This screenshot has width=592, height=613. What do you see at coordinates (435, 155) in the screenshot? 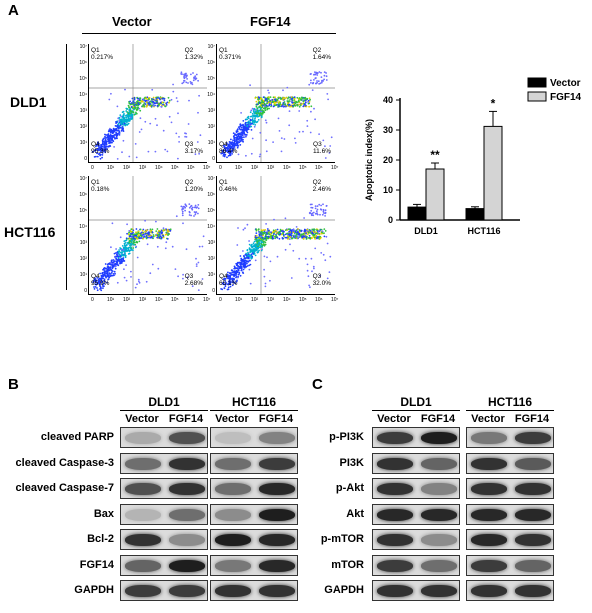
I see `significance-mark: **` at bounding box center [435, 155].